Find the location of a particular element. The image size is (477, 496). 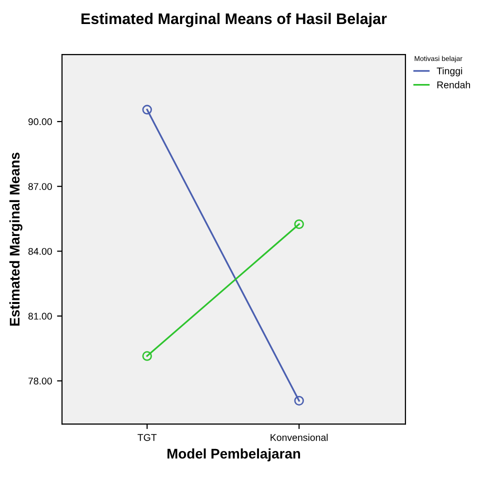

y-tick-label: 78.00 is located at coordinates (40, 381).